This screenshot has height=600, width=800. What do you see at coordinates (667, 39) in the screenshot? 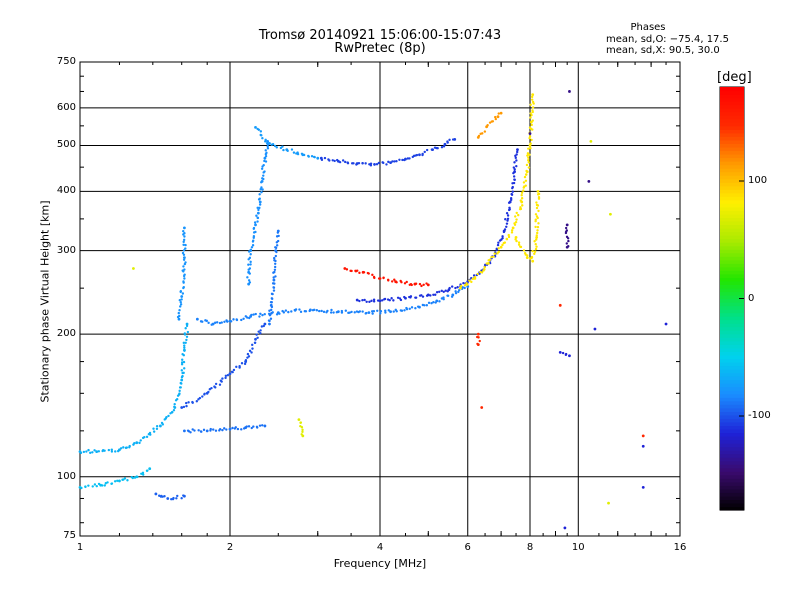
I see `phases-legend-o: mean, sd,O: −75.4, 17.5` at bounding box center [667, 39].